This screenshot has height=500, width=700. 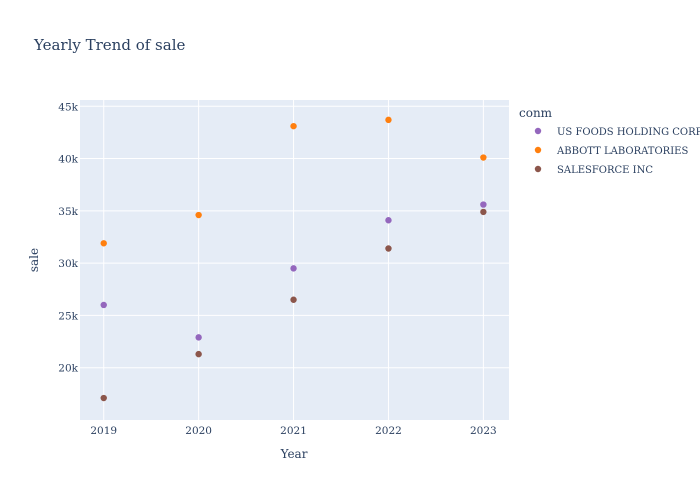 I want to click on y-axis-title: sale, so click(x=34, y=260).